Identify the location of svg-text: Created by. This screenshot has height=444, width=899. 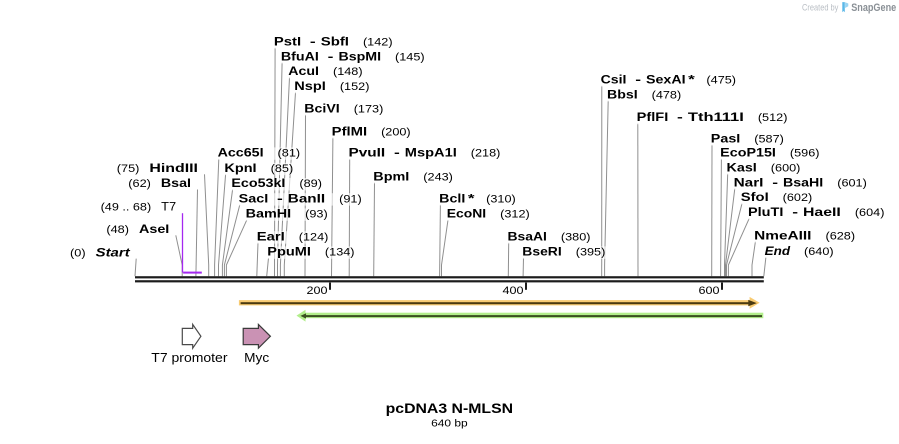
(820, 7).